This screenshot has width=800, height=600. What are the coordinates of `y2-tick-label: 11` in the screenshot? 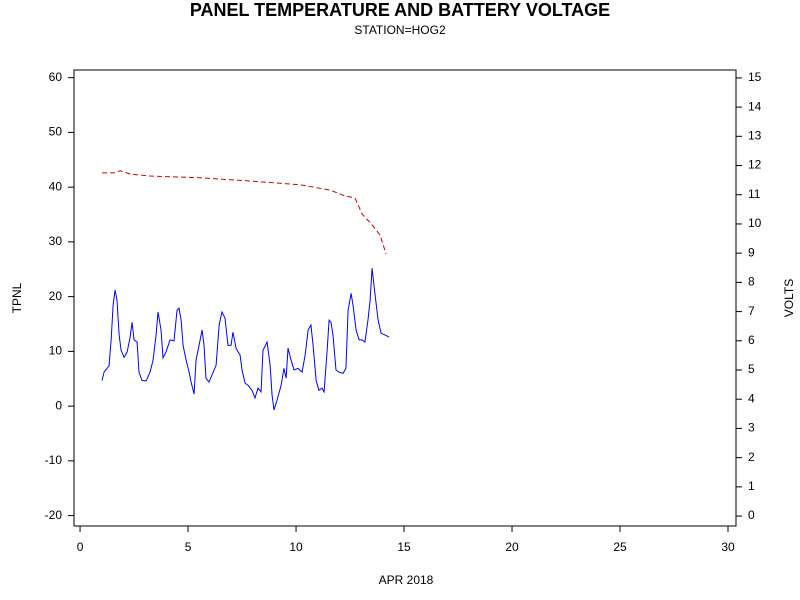 It's located at (754, 194).